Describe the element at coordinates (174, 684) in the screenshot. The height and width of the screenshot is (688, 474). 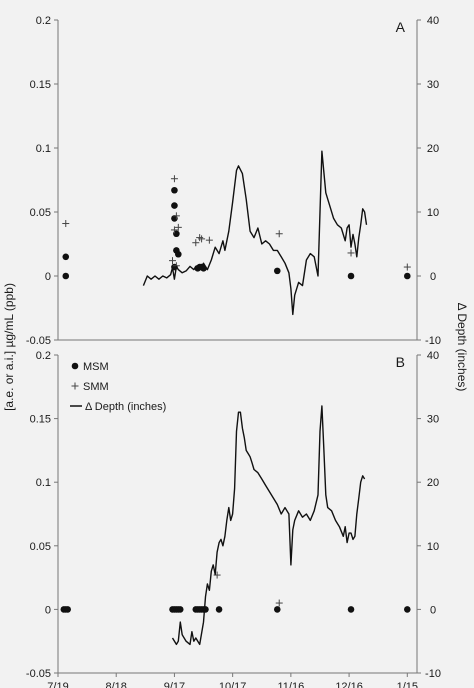
I see `x-tick-label: 9/17` at that location.